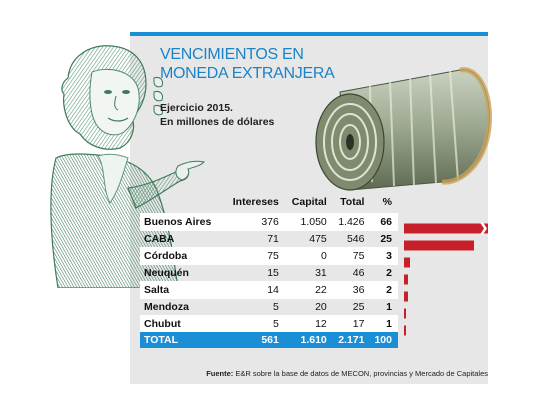 The height and width of the screenshot is (405, 540). I want to click on percentage-bar-chart, so click(446, 279).